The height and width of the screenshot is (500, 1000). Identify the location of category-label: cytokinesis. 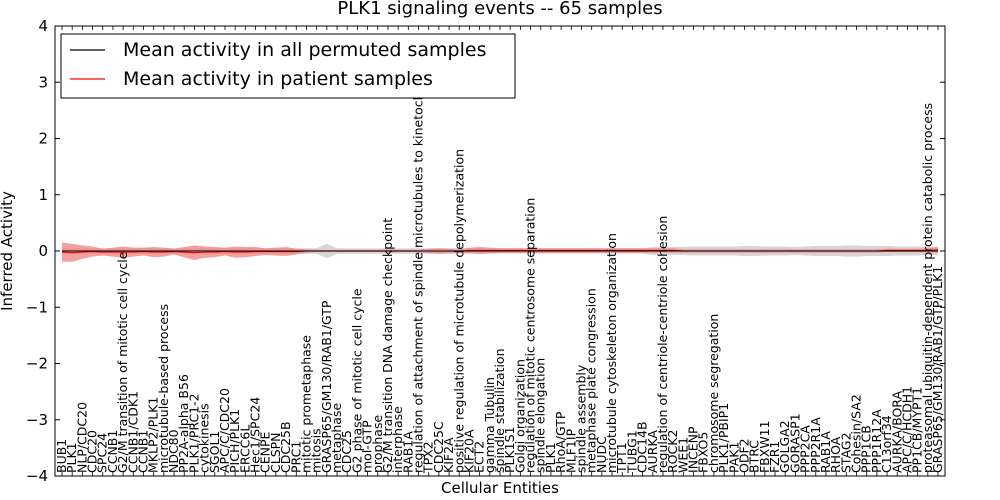
(204, 438).